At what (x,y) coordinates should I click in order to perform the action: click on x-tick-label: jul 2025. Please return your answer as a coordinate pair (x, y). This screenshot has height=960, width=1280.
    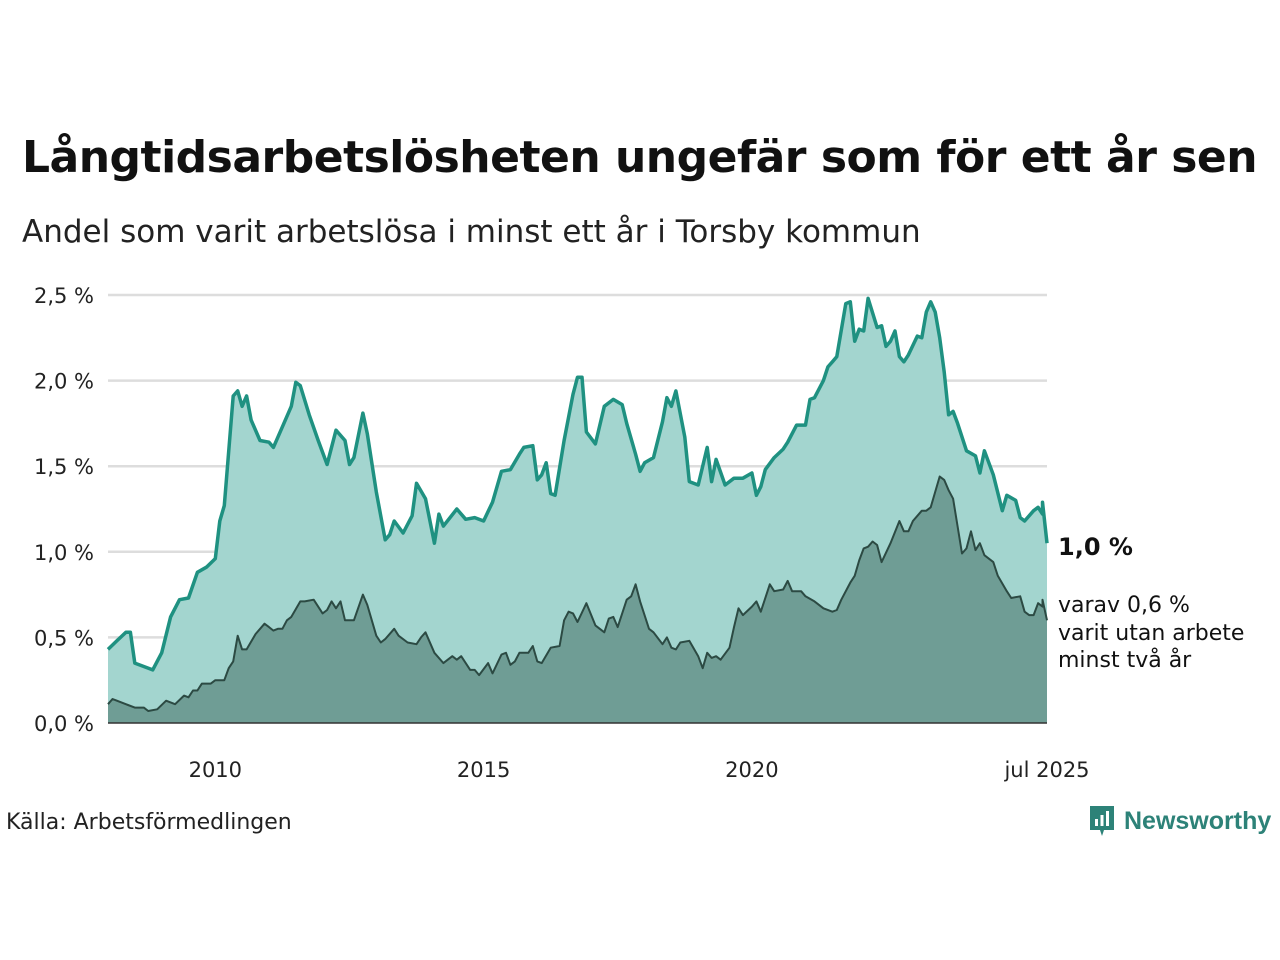
    Looking at the image, I should click on (1046, 770).